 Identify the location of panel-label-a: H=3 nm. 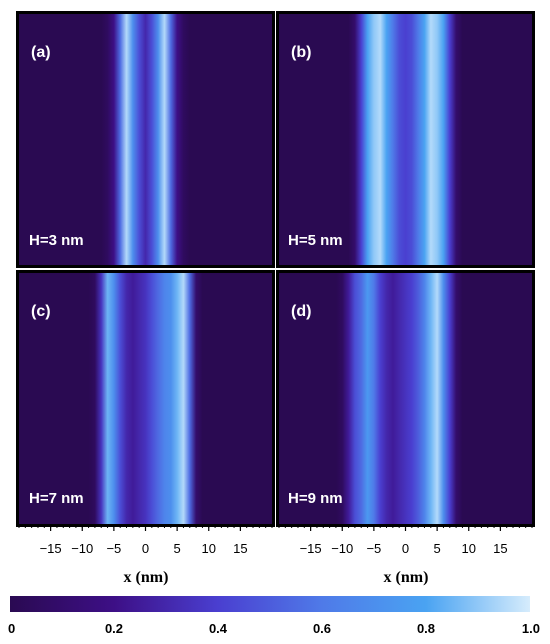
(56, 240).